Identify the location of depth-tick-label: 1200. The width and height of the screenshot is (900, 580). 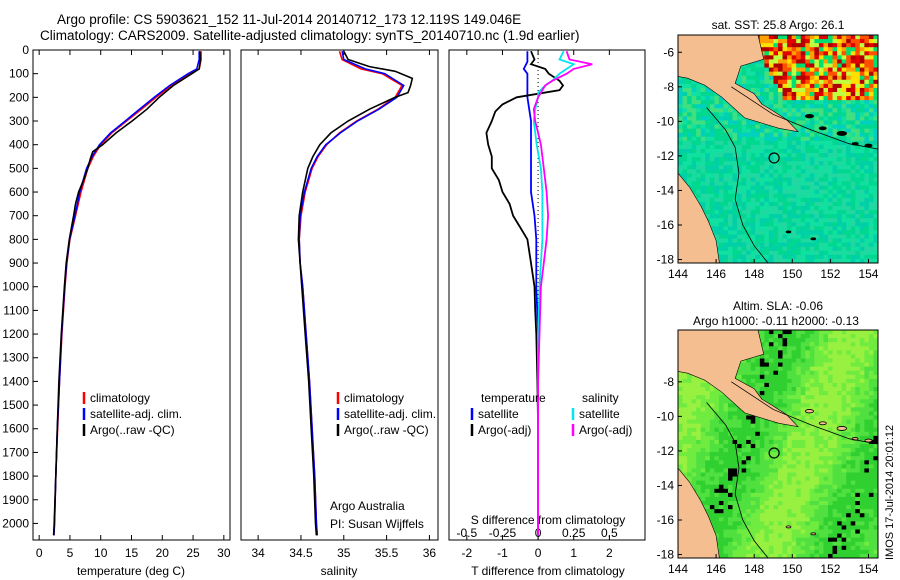
(15, 334).